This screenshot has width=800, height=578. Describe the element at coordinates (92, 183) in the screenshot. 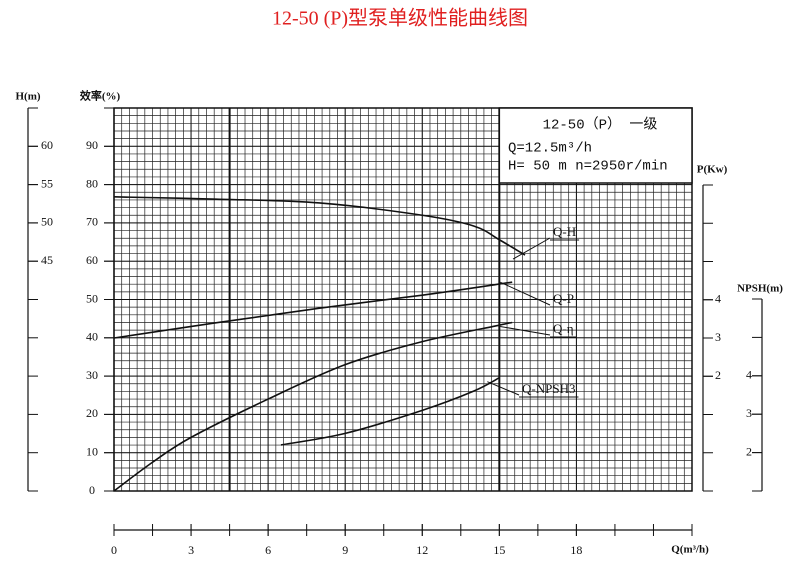

I see `y-tick-label: 80` at that location.